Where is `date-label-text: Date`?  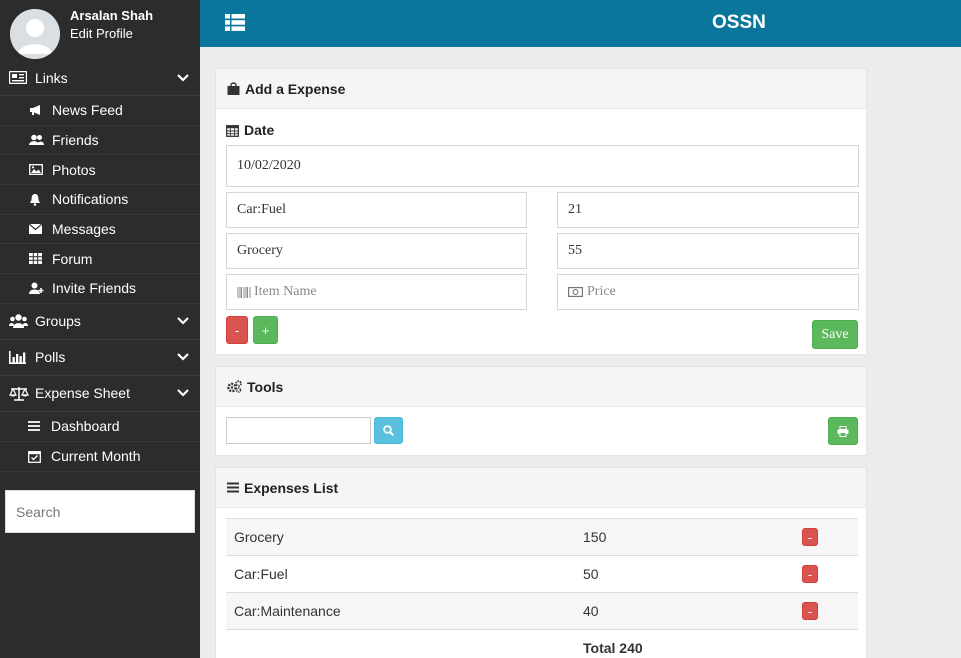 date-label-text: Date is located at coordinates (259, 130).